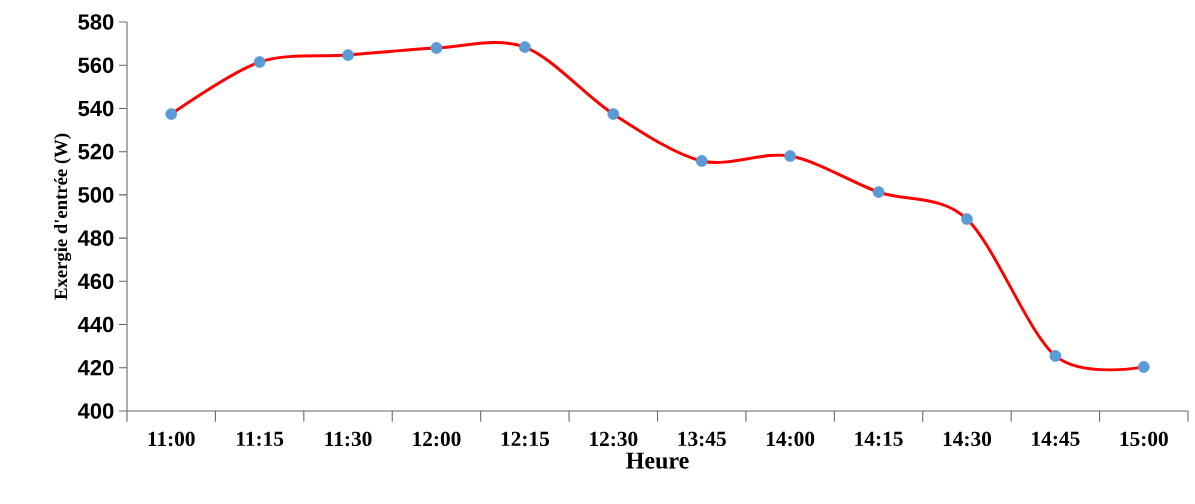 The image size is (1195, 504). What do you see at coordinates (348, 439) in the screenshot?
I see `x-tick-label: 11:30` at bounding box center [348, 439].